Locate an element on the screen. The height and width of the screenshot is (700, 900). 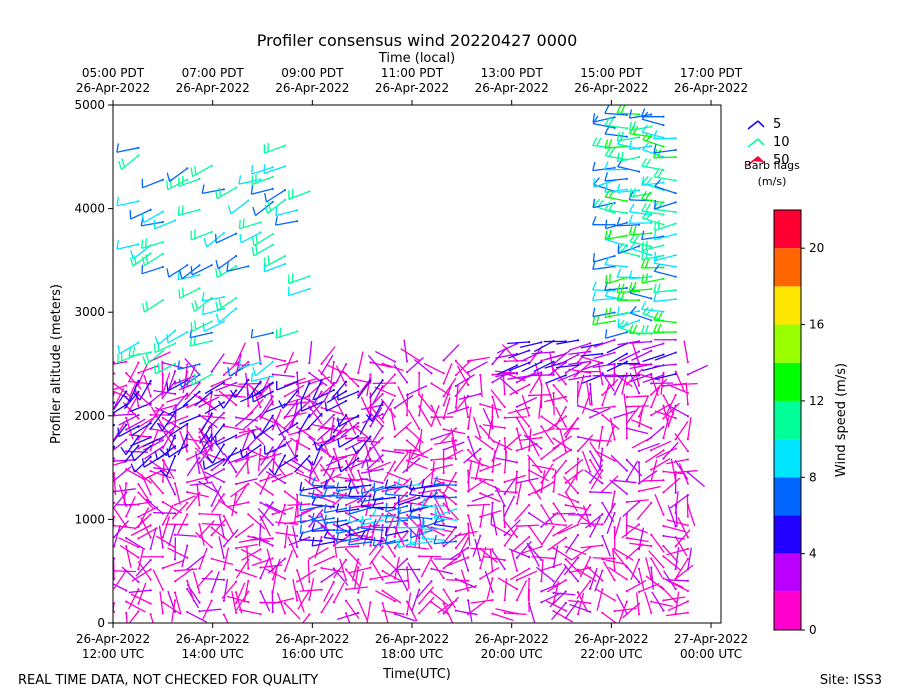
x-tick-time: 12:00 UTC is located at coordinates (113, 654).